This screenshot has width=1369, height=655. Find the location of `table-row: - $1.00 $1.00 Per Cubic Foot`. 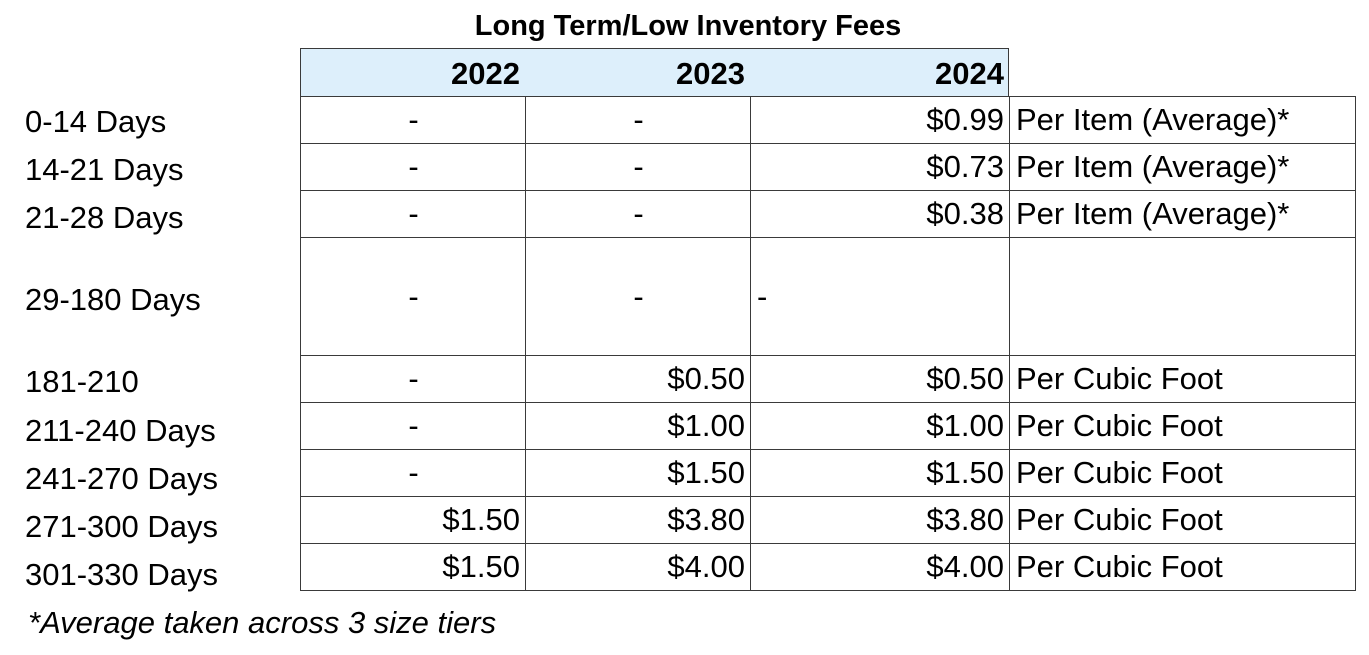

table-row: - $1.00 $1.00 Per Cubic Foot is located at coordinates (828, 426).